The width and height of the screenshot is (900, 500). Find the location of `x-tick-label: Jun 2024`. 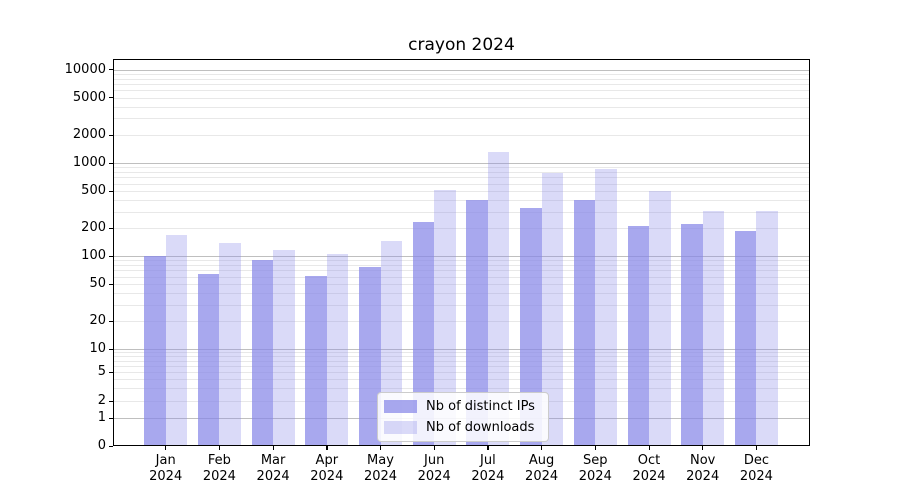

x-tick-label: Jun 2024 is located at coordinates (434, 469).